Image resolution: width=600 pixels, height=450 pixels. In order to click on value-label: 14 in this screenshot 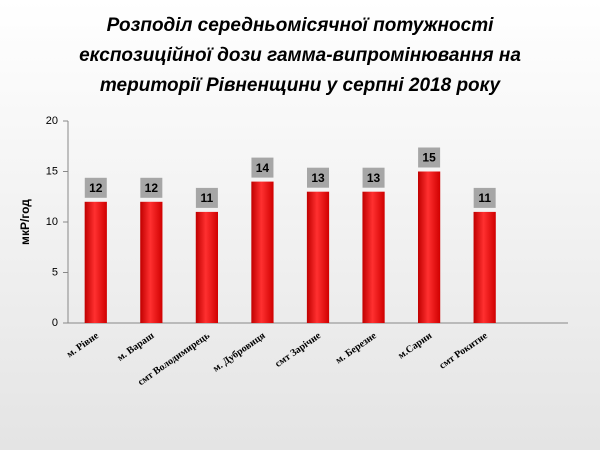, I will do `click(263, 168)`.